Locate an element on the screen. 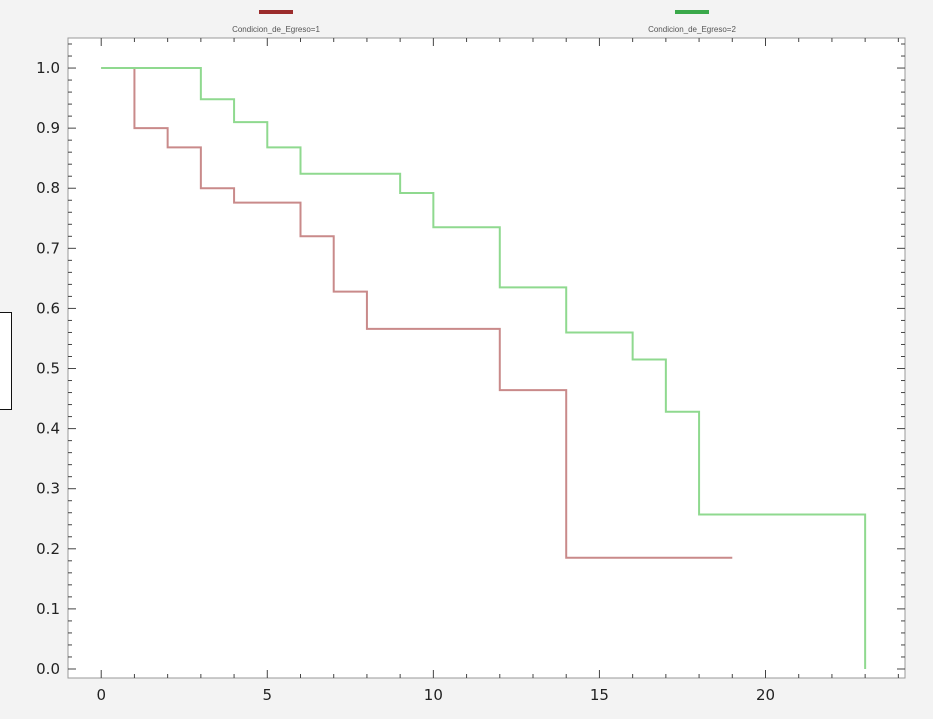 The height and width of the screenshot is (719, 933). legend-label-1: Condicion_de_Egreso=1 is located at coordinates (276, 29).